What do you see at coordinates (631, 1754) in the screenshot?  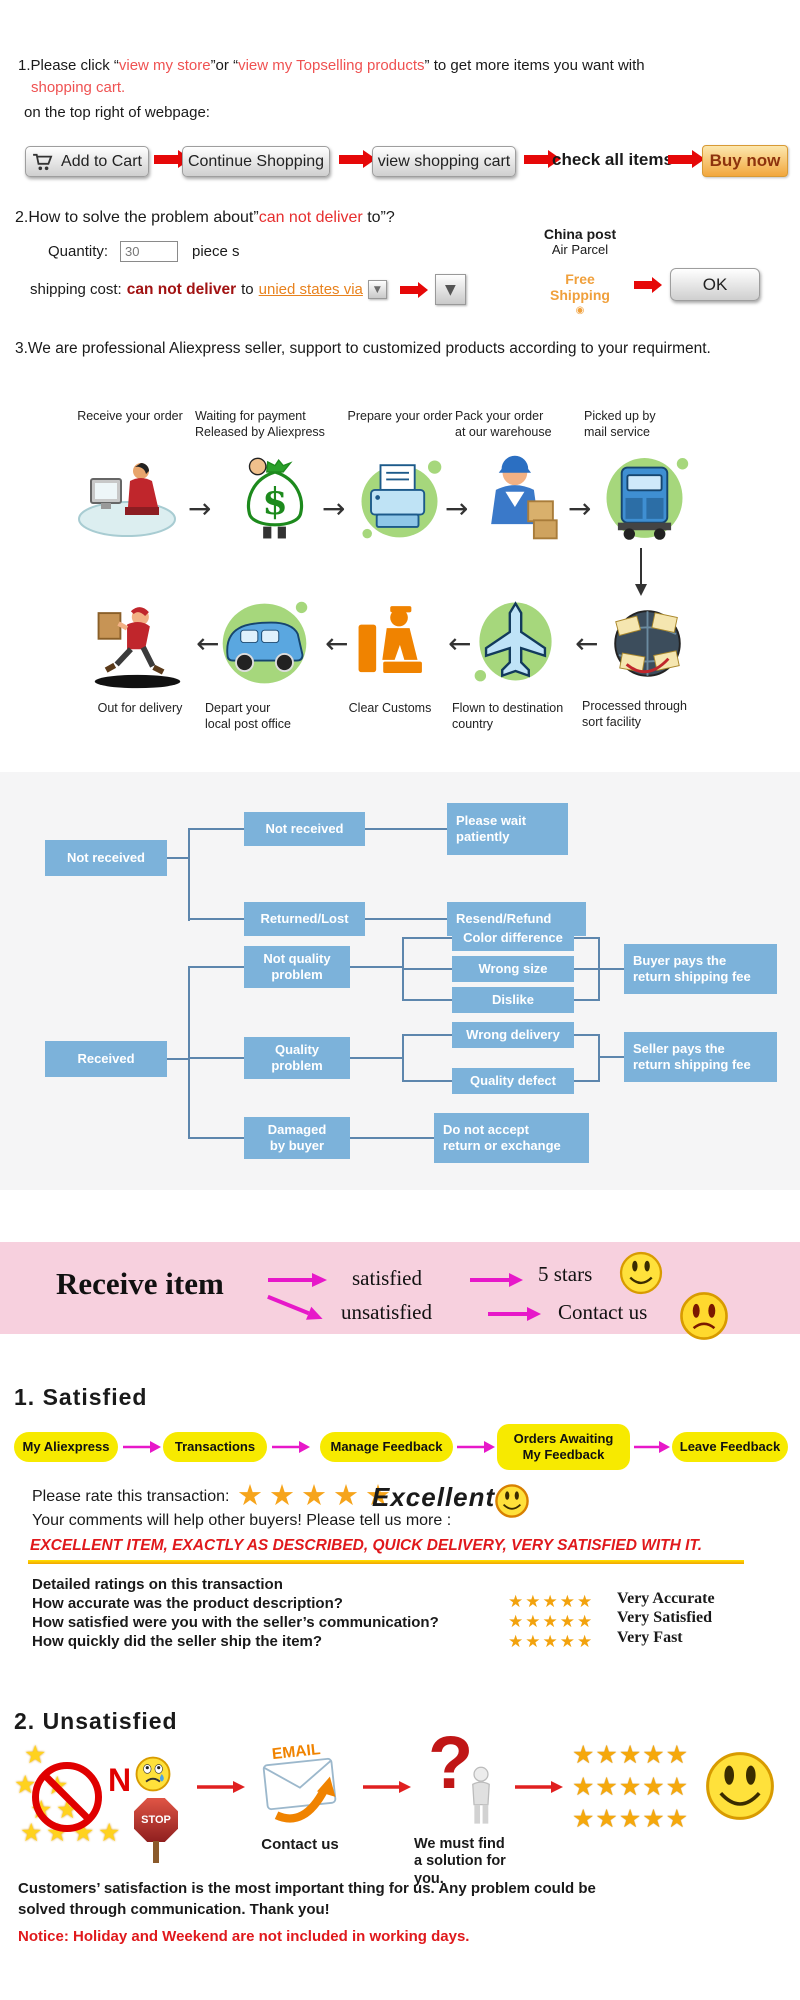 I see `five-star-row: ★★★★★` at bounding box center [631, 1754].